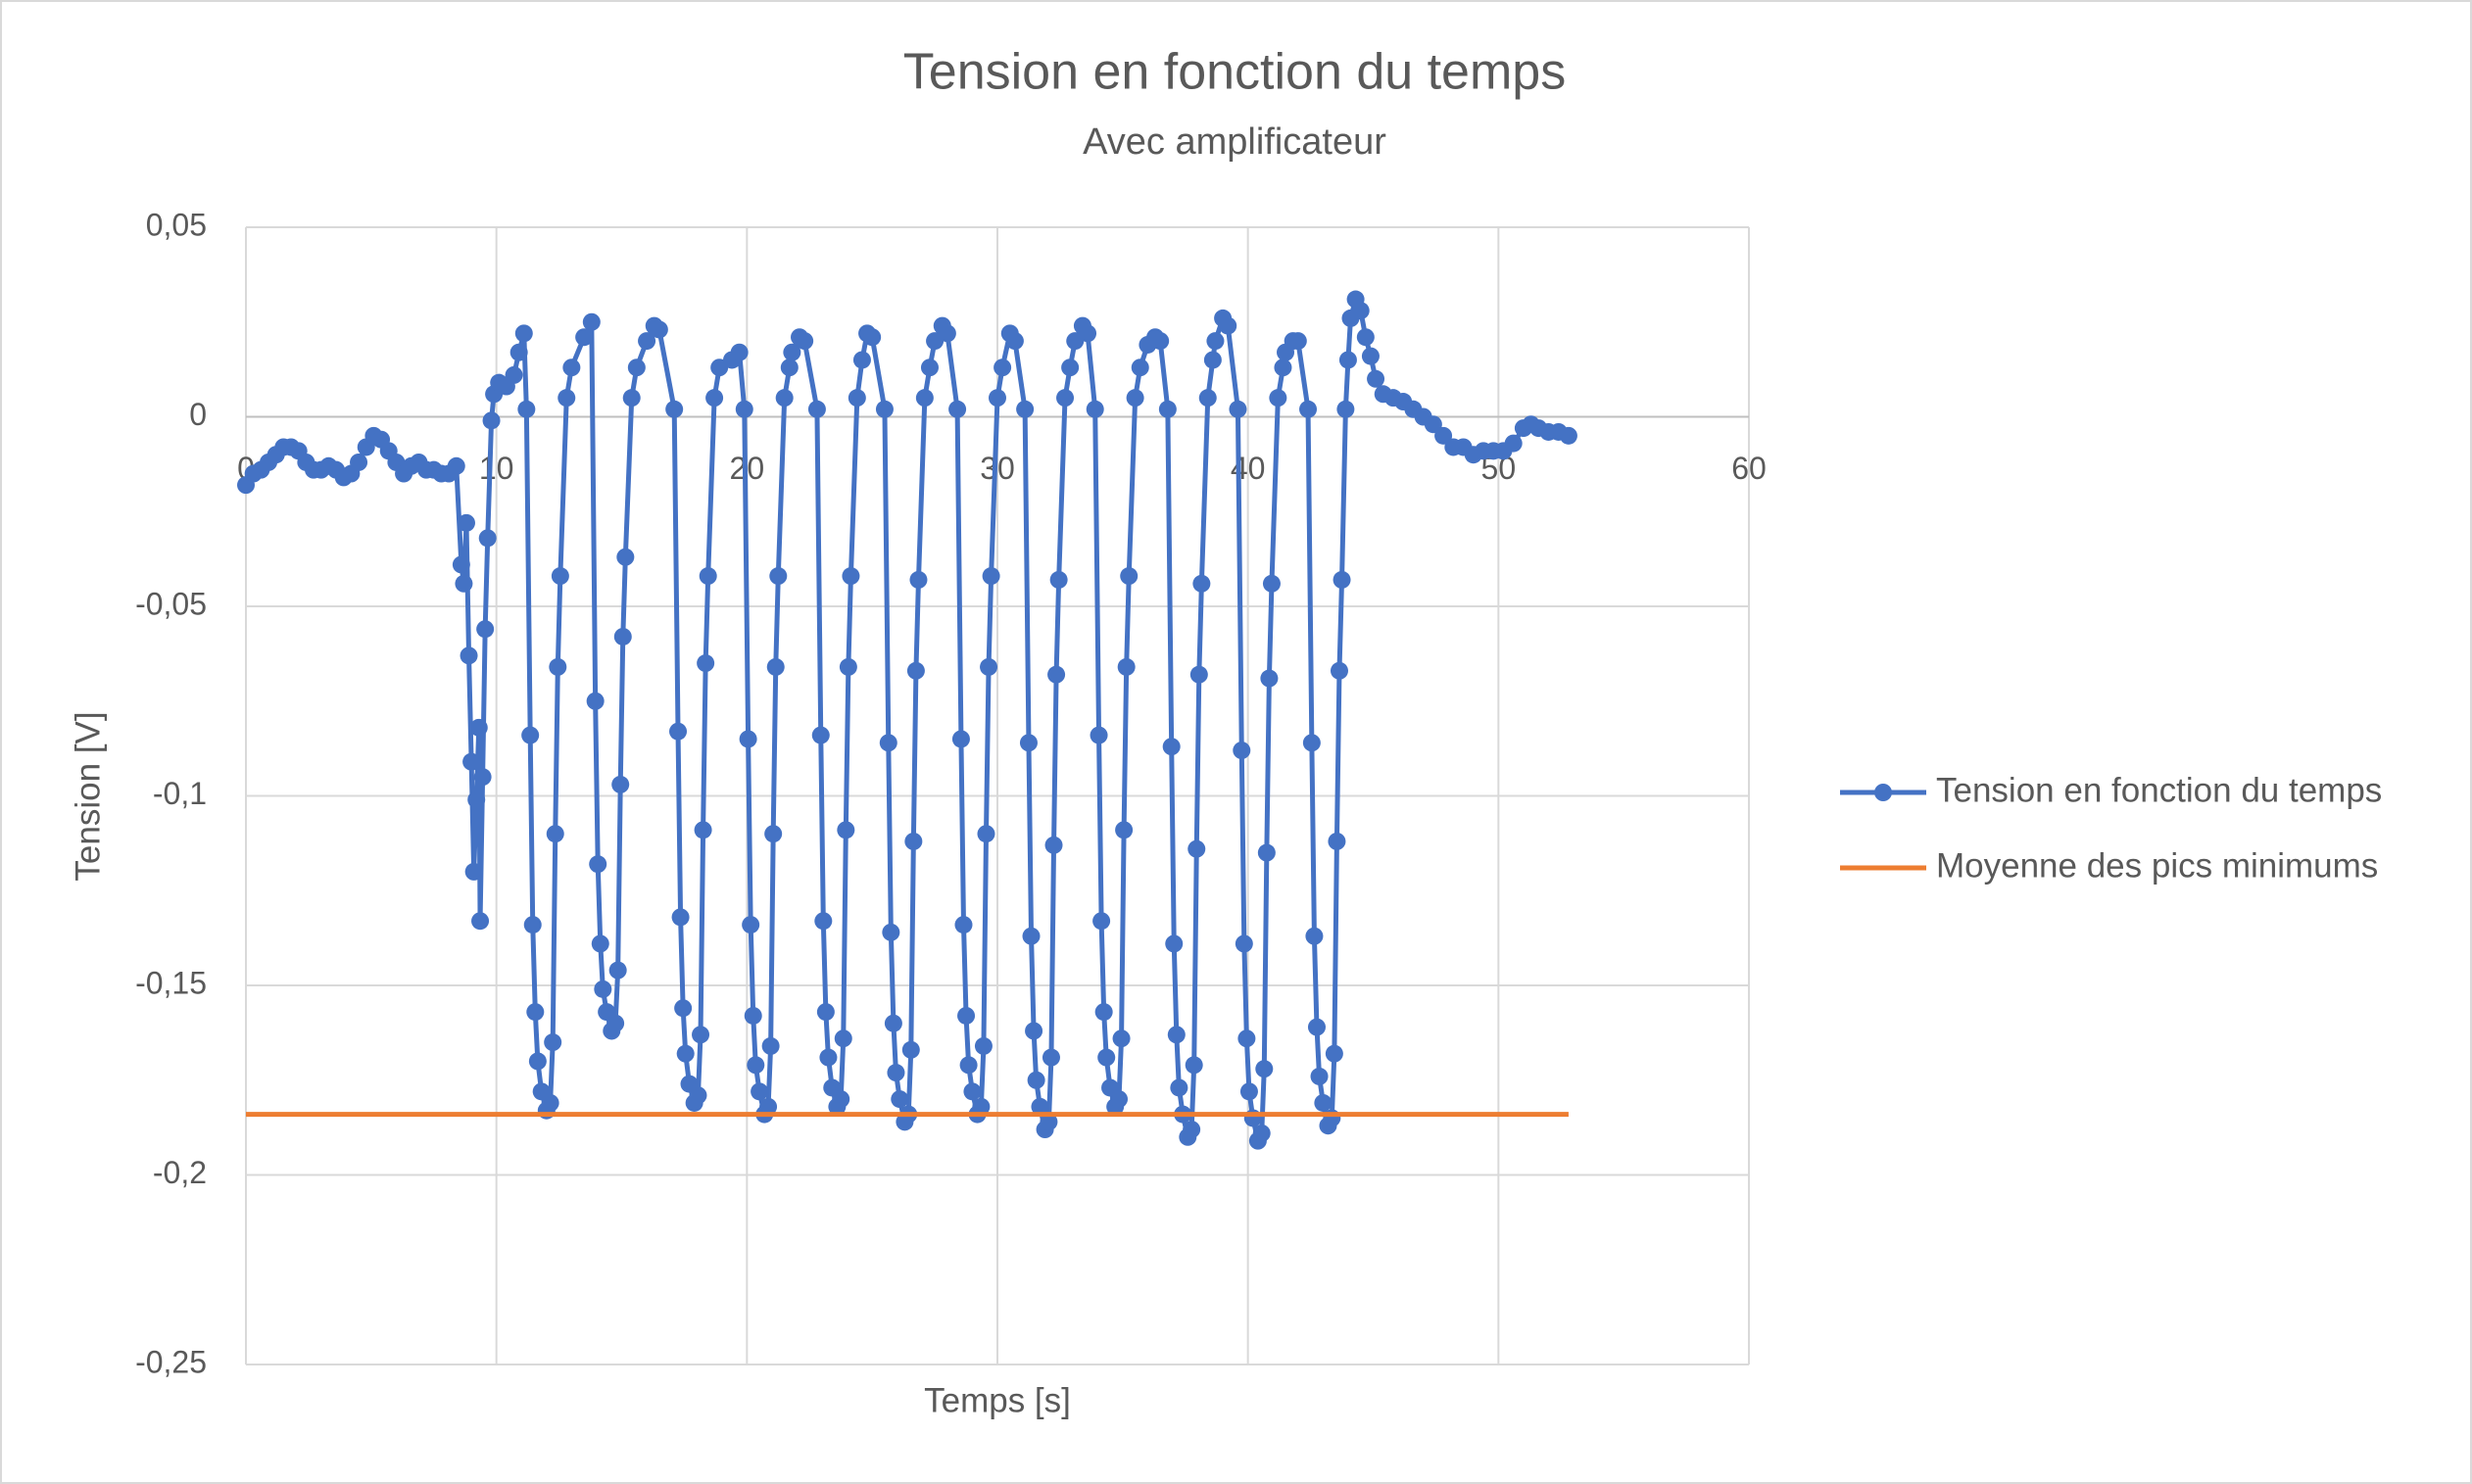 This screenshot has width=2472, height=1484. What do you see at coordinates (88, 796) in the screenshot?
I see `y-axis-title: Tension [V]` at bounding box center [88, 796].